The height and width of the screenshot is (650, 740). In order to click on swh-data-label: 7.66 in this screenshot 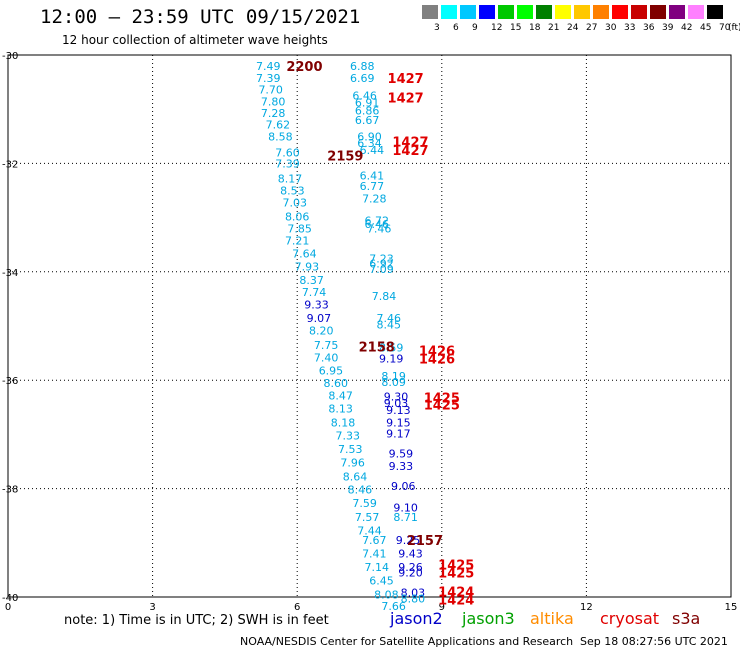, I will do `click(393, 606)`.